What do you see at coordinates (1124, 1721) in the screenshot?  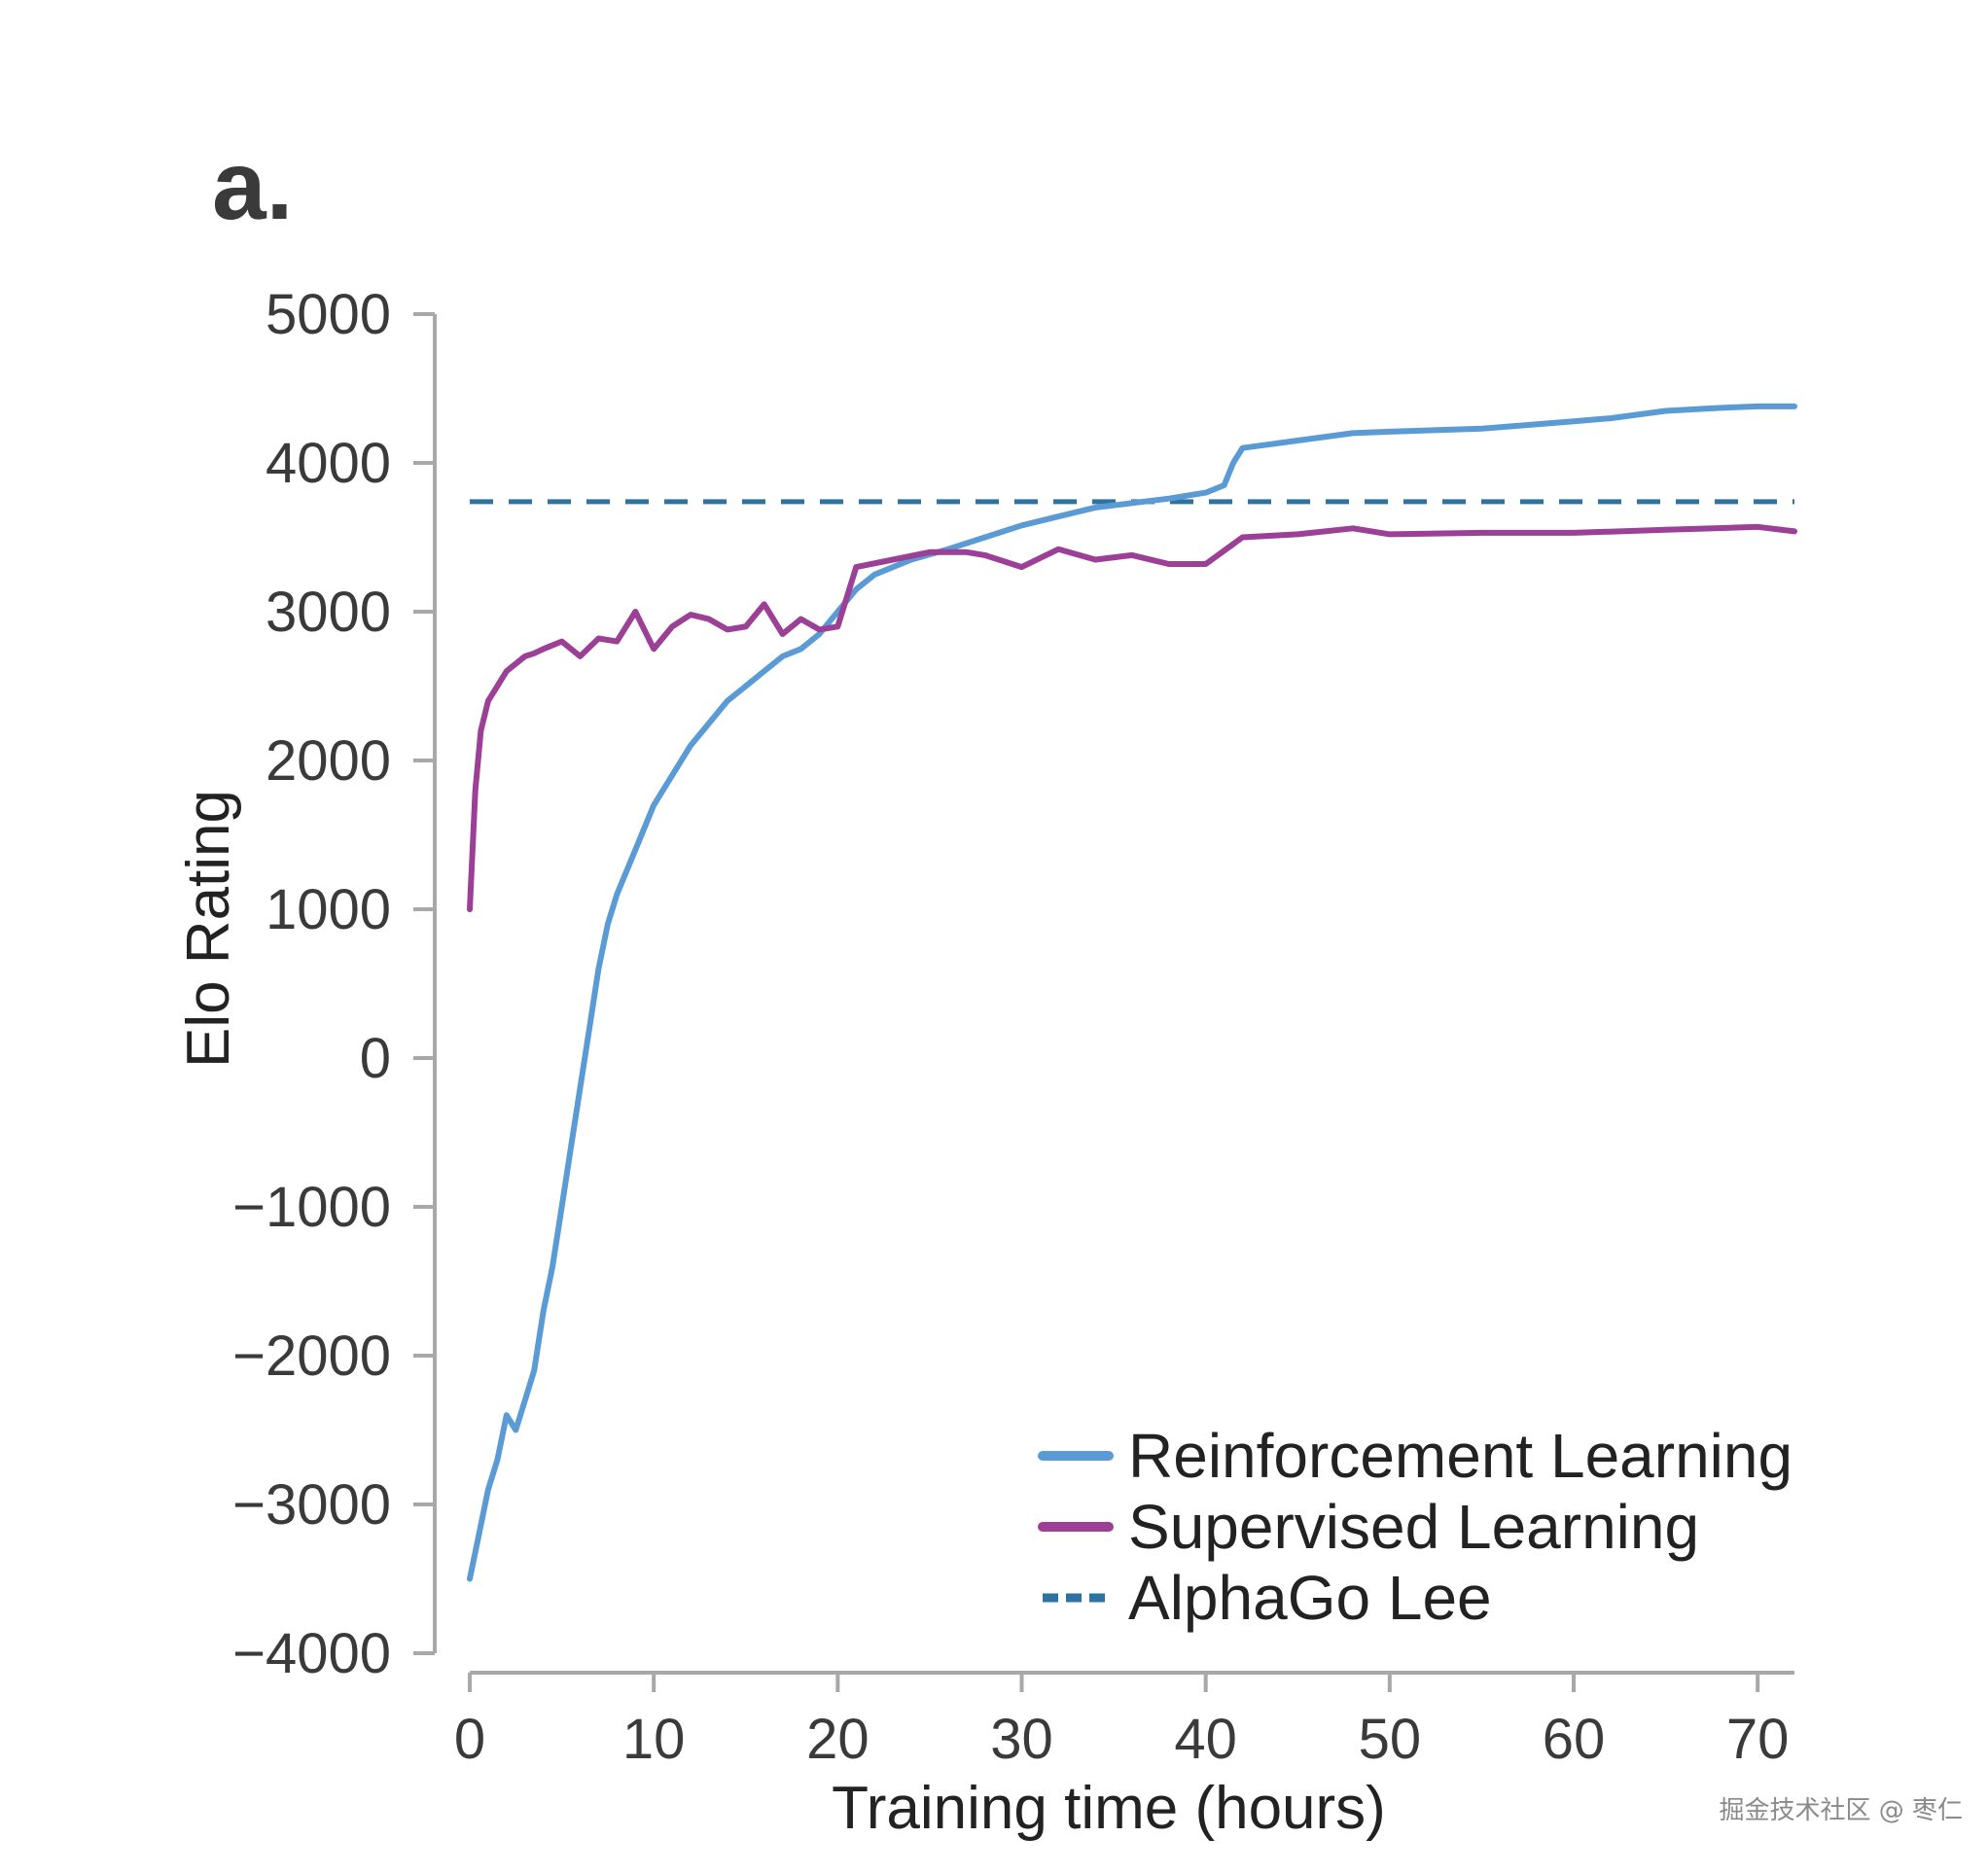 I see `x-axis: 0 10 20 30 40 50 60 70` at bounding box center [1124, 1721].